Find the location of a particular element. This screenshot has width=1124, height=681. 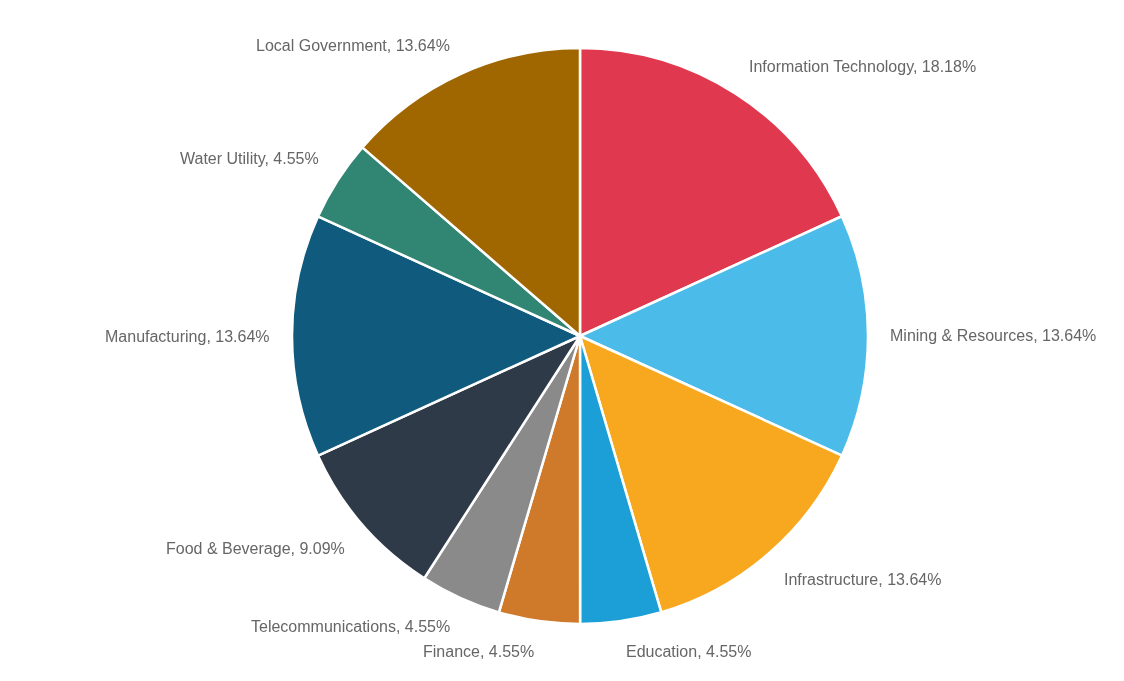

slice-label: Water Utility, 4.55% is located at coordinates (249, 158).